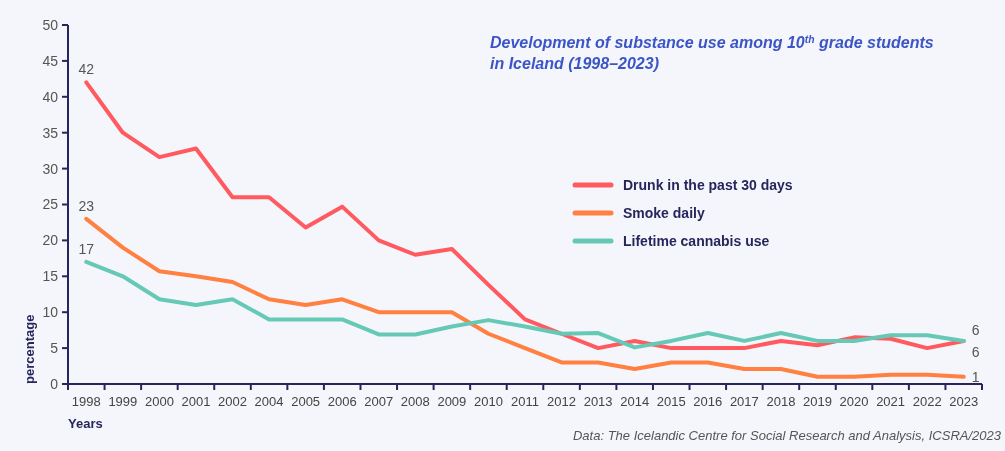 The width and height of the screenshot is (1005, 451). I want to click on y-tick-label: 50, so click(50, 24).